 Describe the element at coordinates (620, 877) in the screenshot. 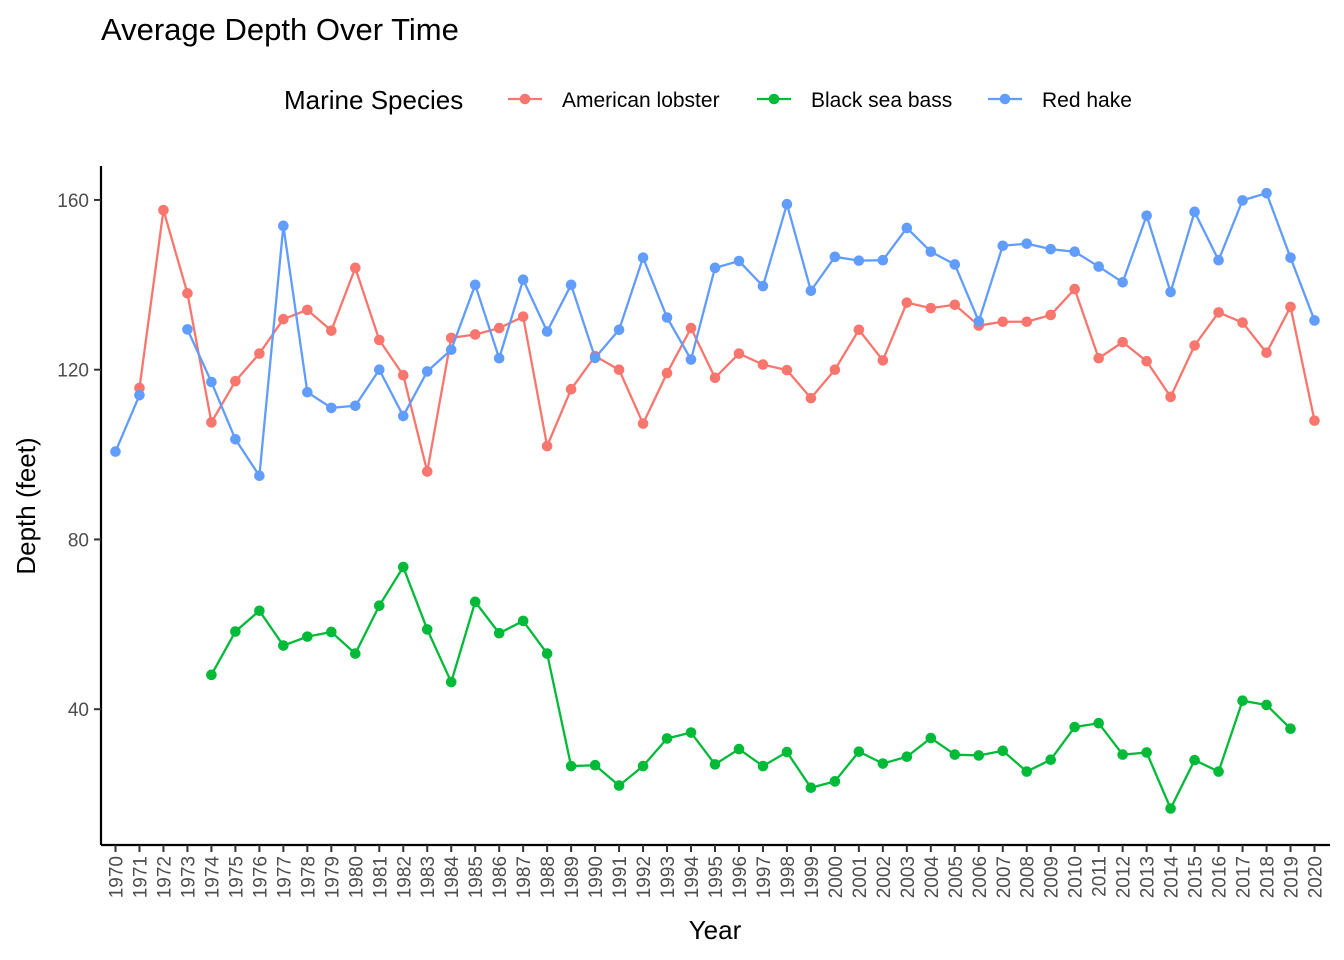

I see `x-tick-label: 1991` at that location.